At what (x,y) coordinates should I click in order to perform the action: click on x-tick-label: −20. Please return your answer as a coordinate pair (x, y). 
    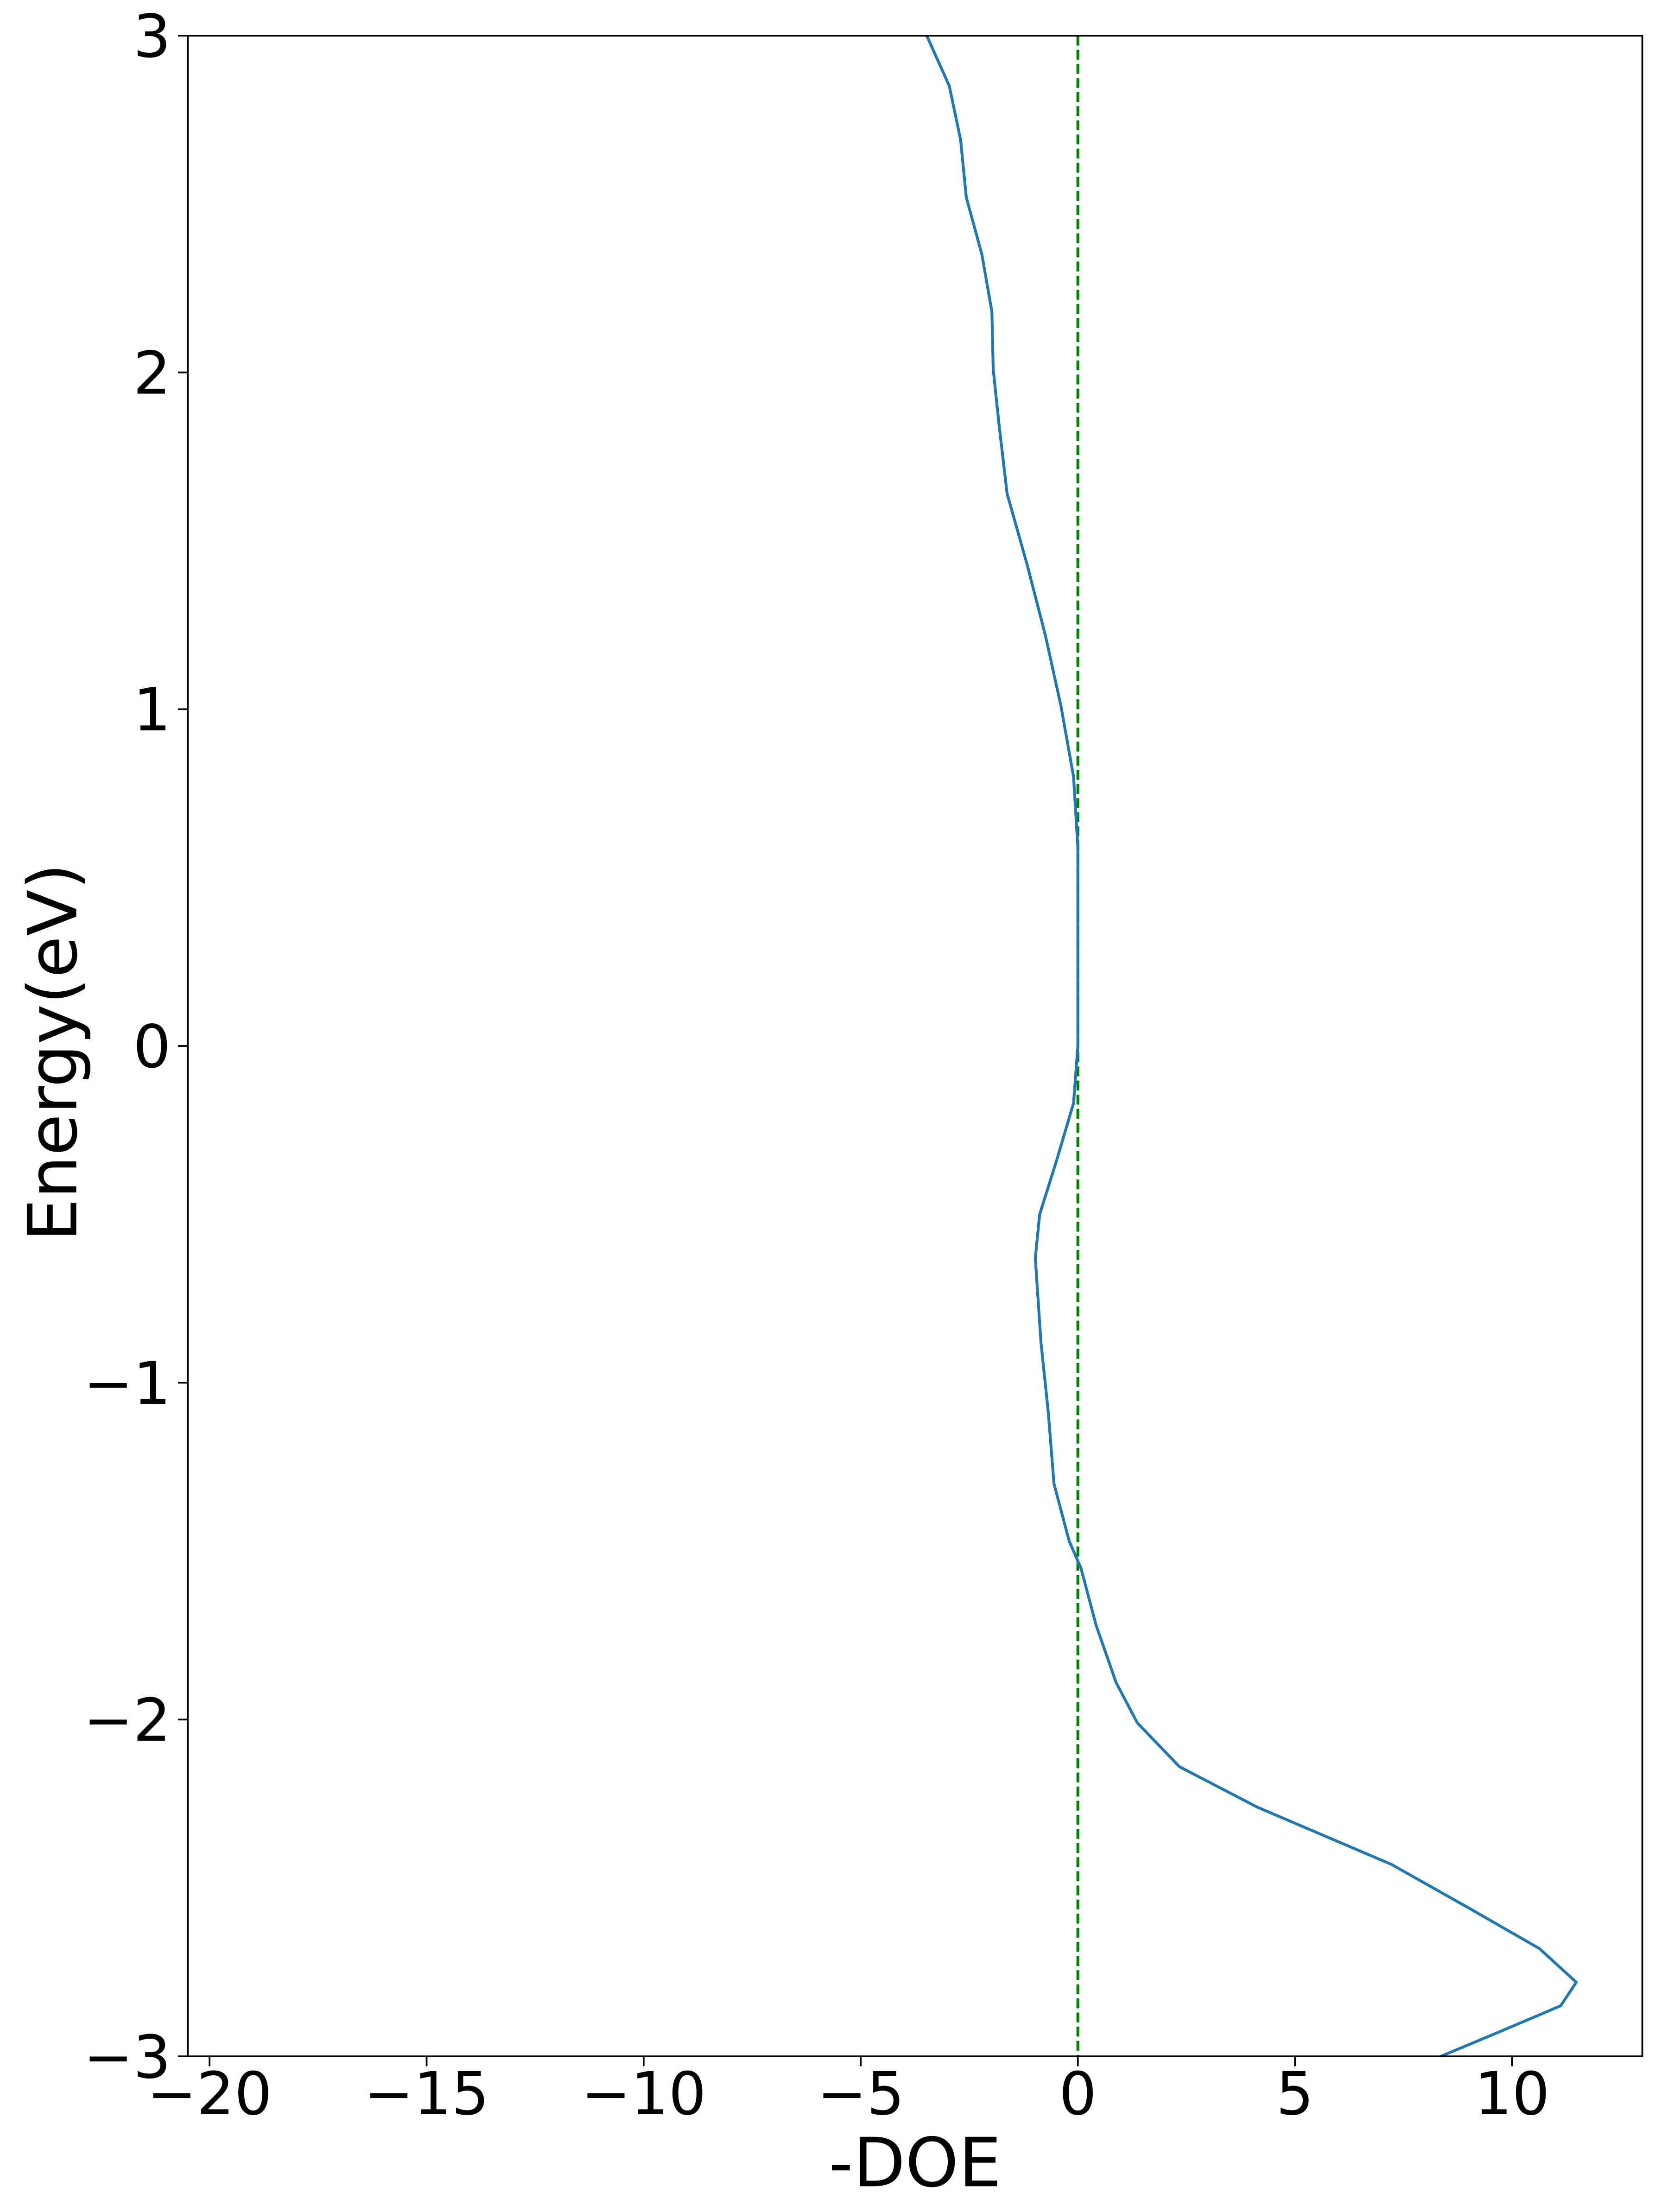
    Looking at the image, I should click on (209, 2094).